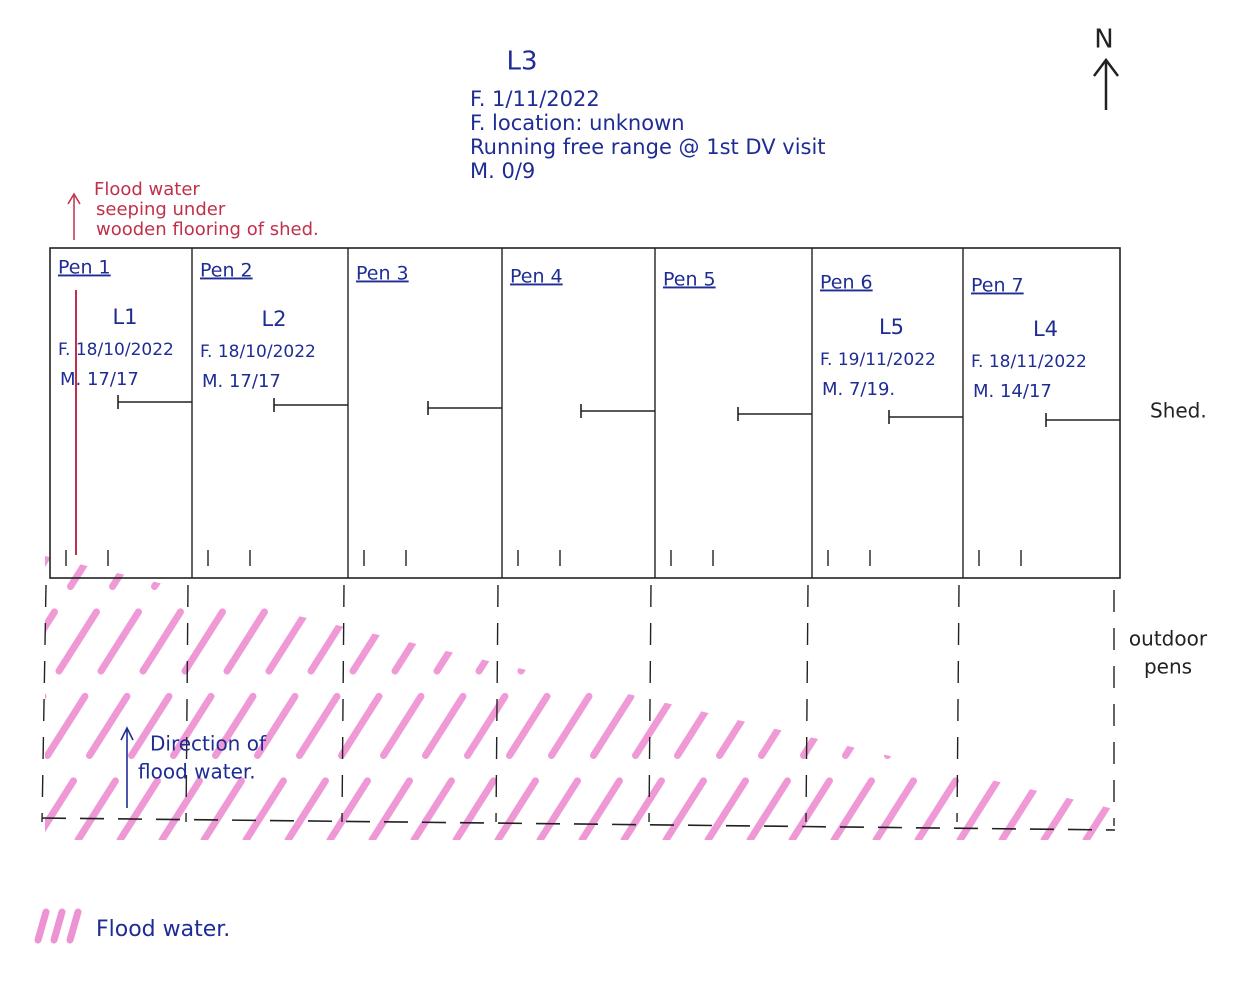  Describe the element at coordinates (197, 772) in the screenshot. I see `direction-note: flood water.` at that location.